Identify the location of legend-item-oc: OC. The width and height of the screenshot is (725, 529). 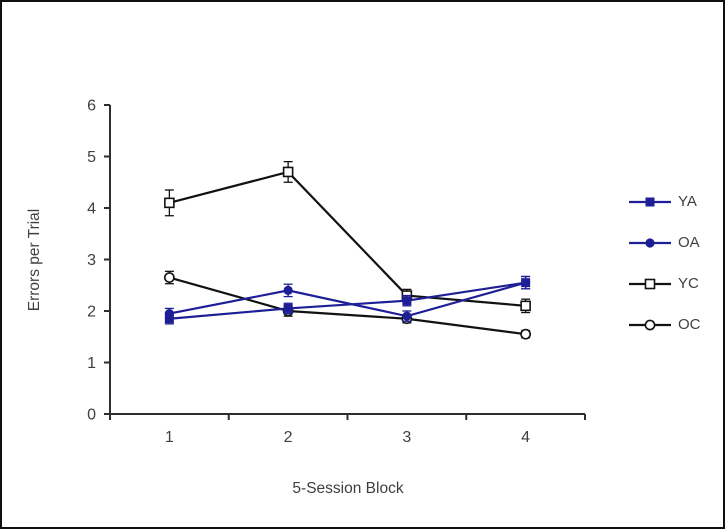
(664, 324).